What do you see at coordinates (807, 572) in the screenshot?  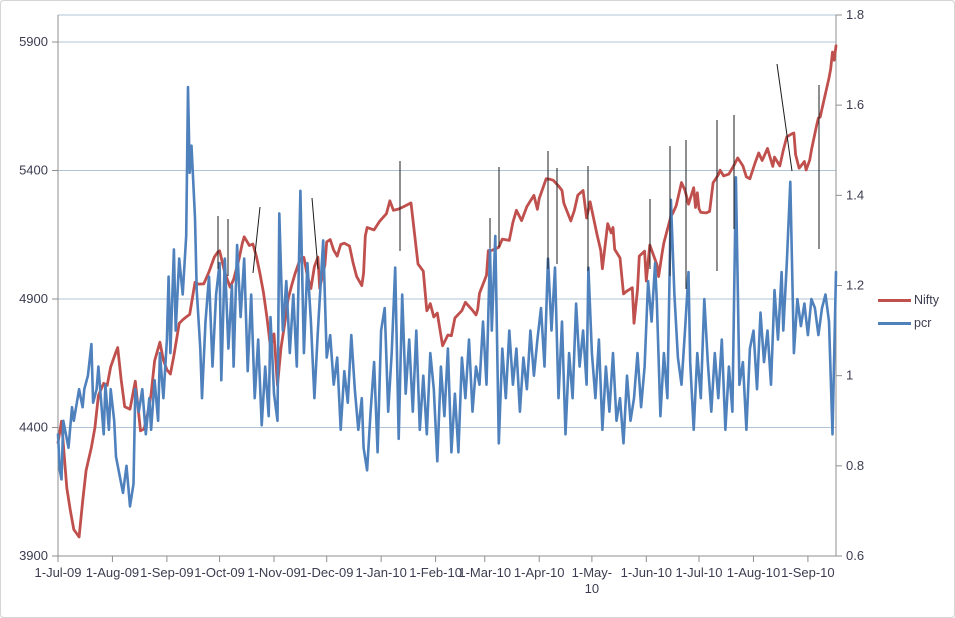 I see `x-axis-tick-label: 1-Sep-10` at bounding box center [807, 572].